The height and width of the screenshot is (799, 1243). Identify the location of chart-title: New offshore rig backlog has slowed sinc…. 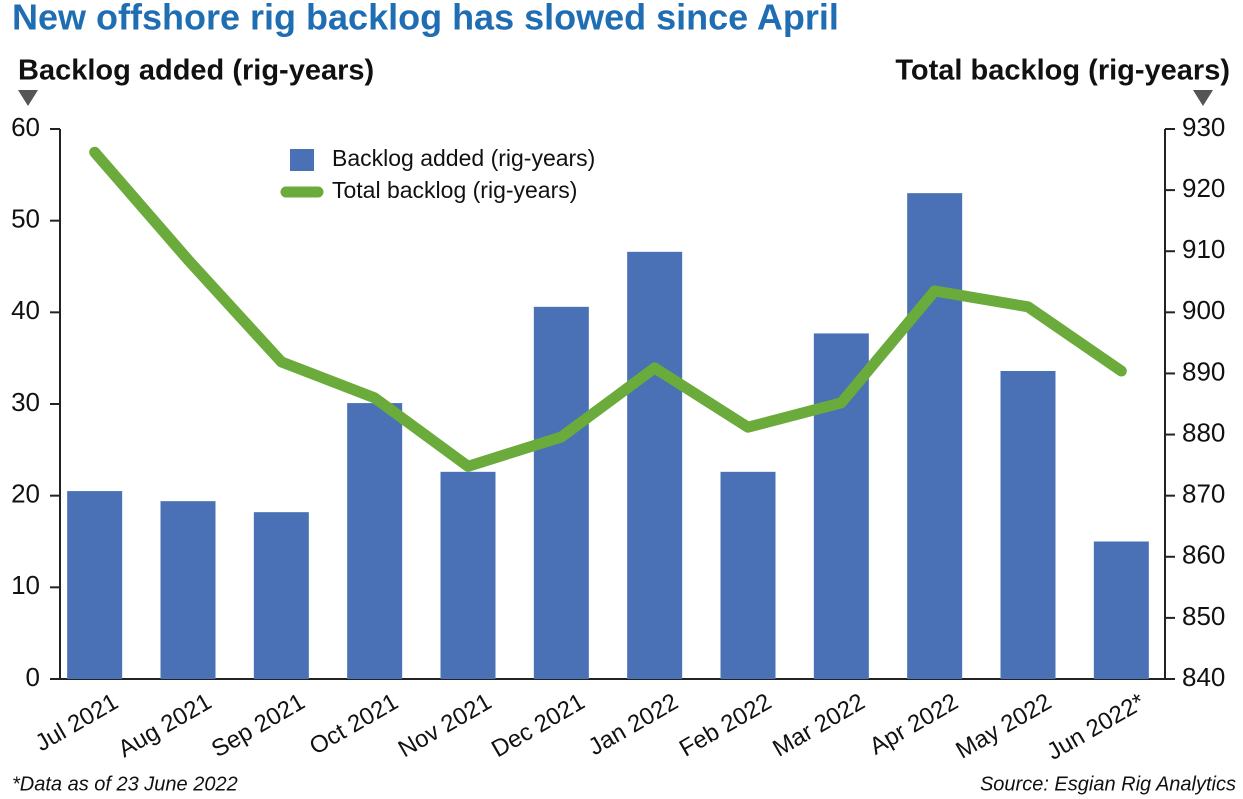
(425, 19).